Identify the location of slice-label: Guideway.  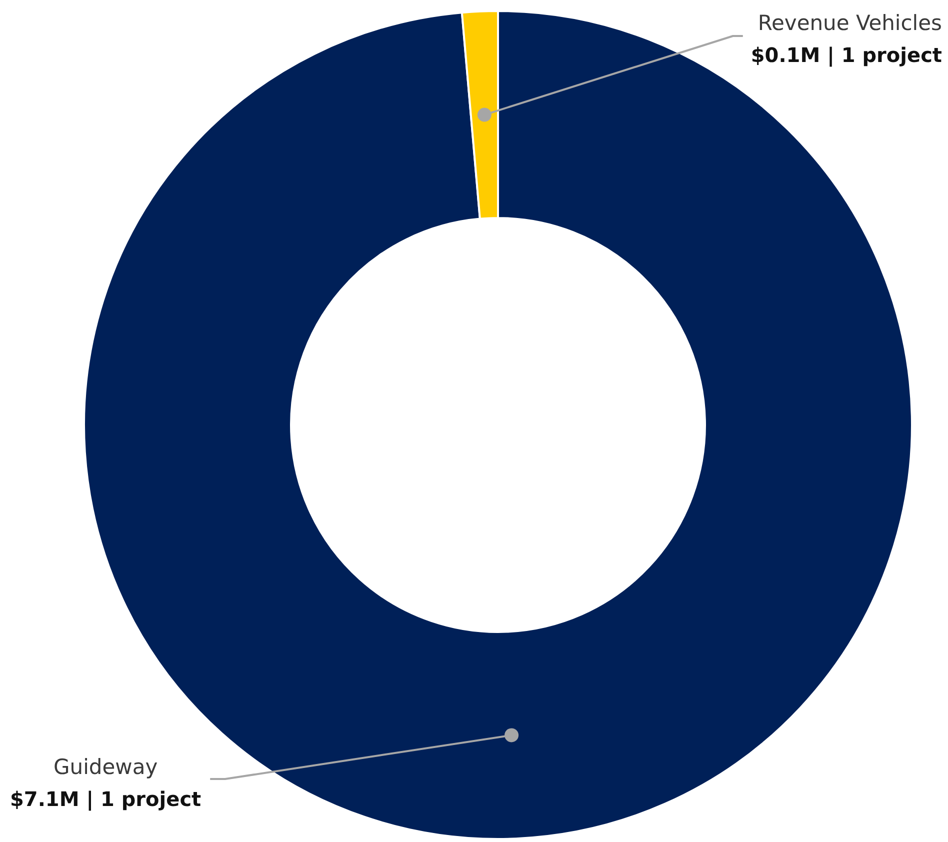
(105, 767).